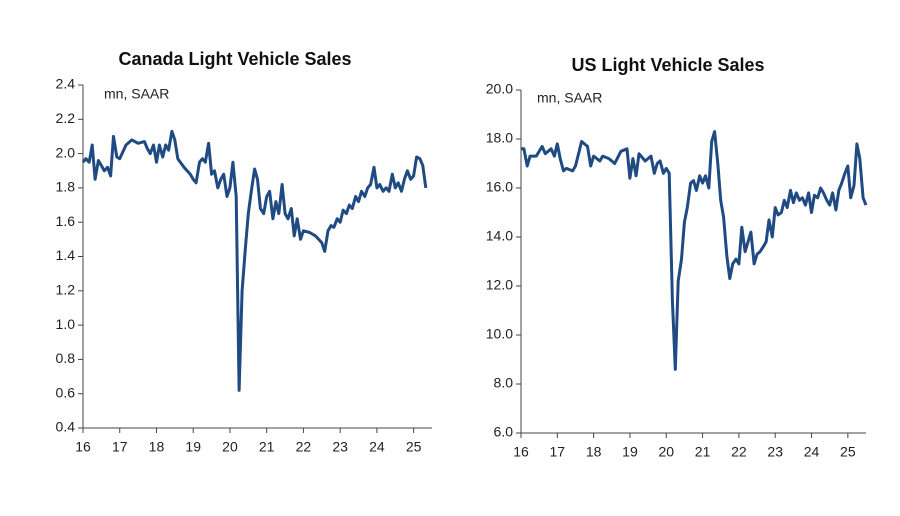  What do you see at coordinates (499, 187) in the screenshot?
I see `y-tick-label: 16.0` at bounding box center [499, 187].